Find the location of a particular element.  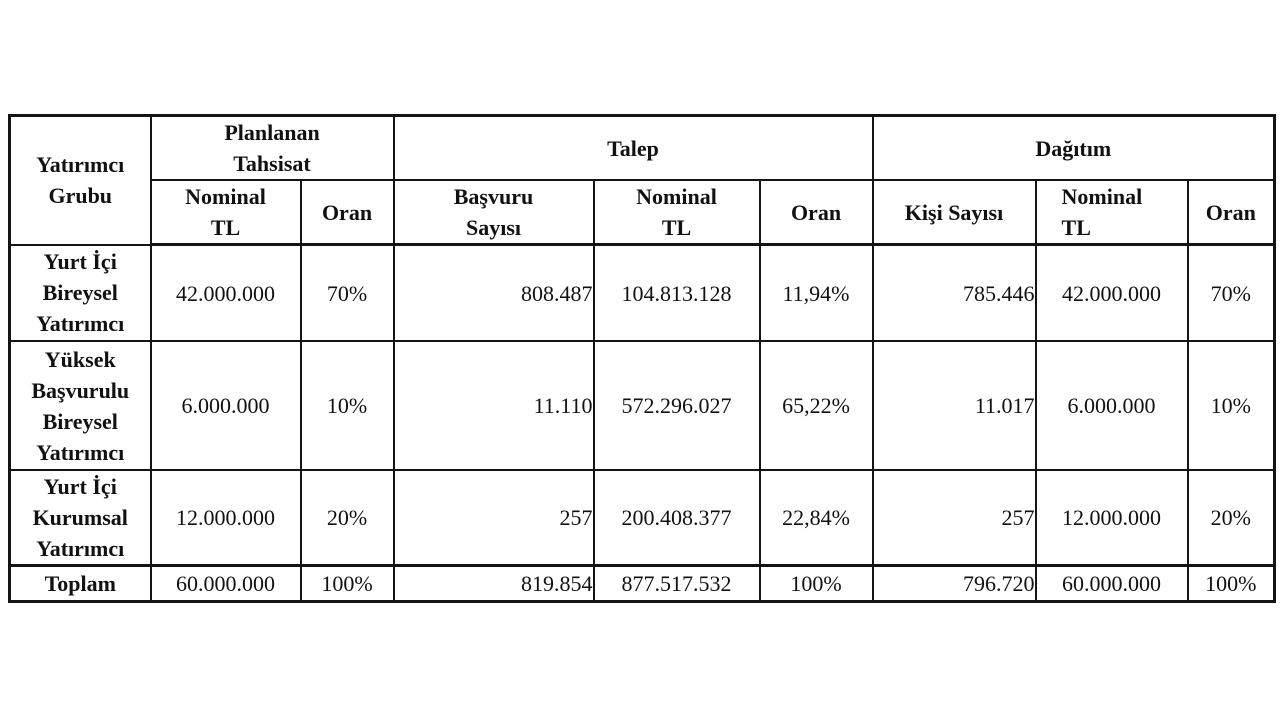

header-dagitim-oran: Oran is located at coordinates (1231, 212).